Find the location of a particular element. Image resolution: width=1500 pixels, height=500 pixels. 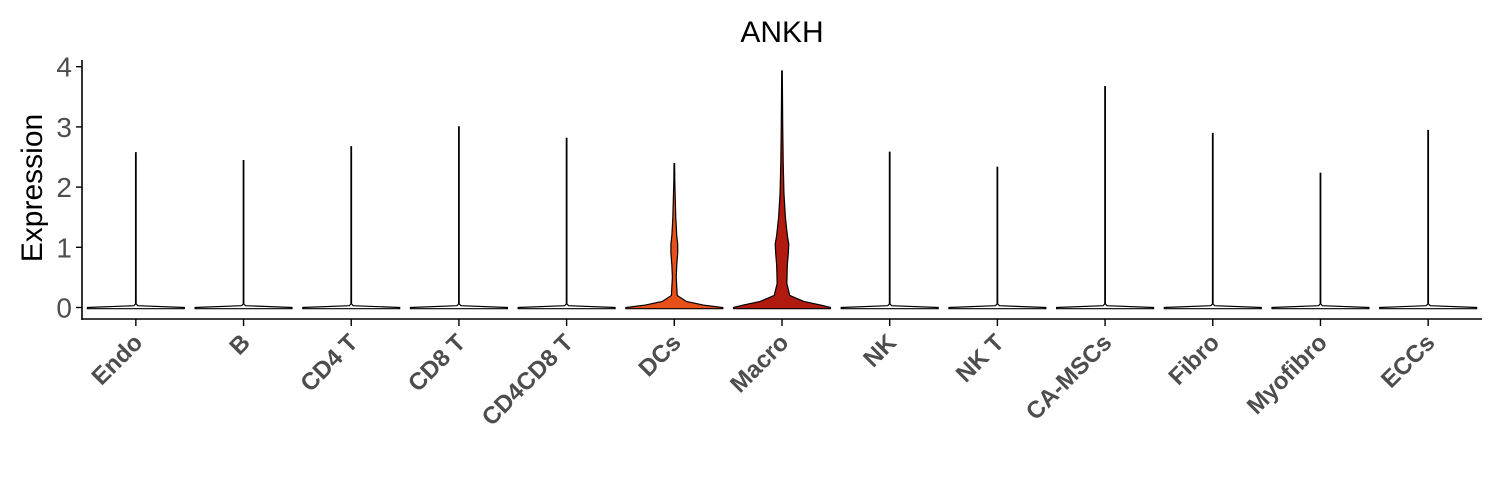

violin-b is located at coordinates (243, 235).